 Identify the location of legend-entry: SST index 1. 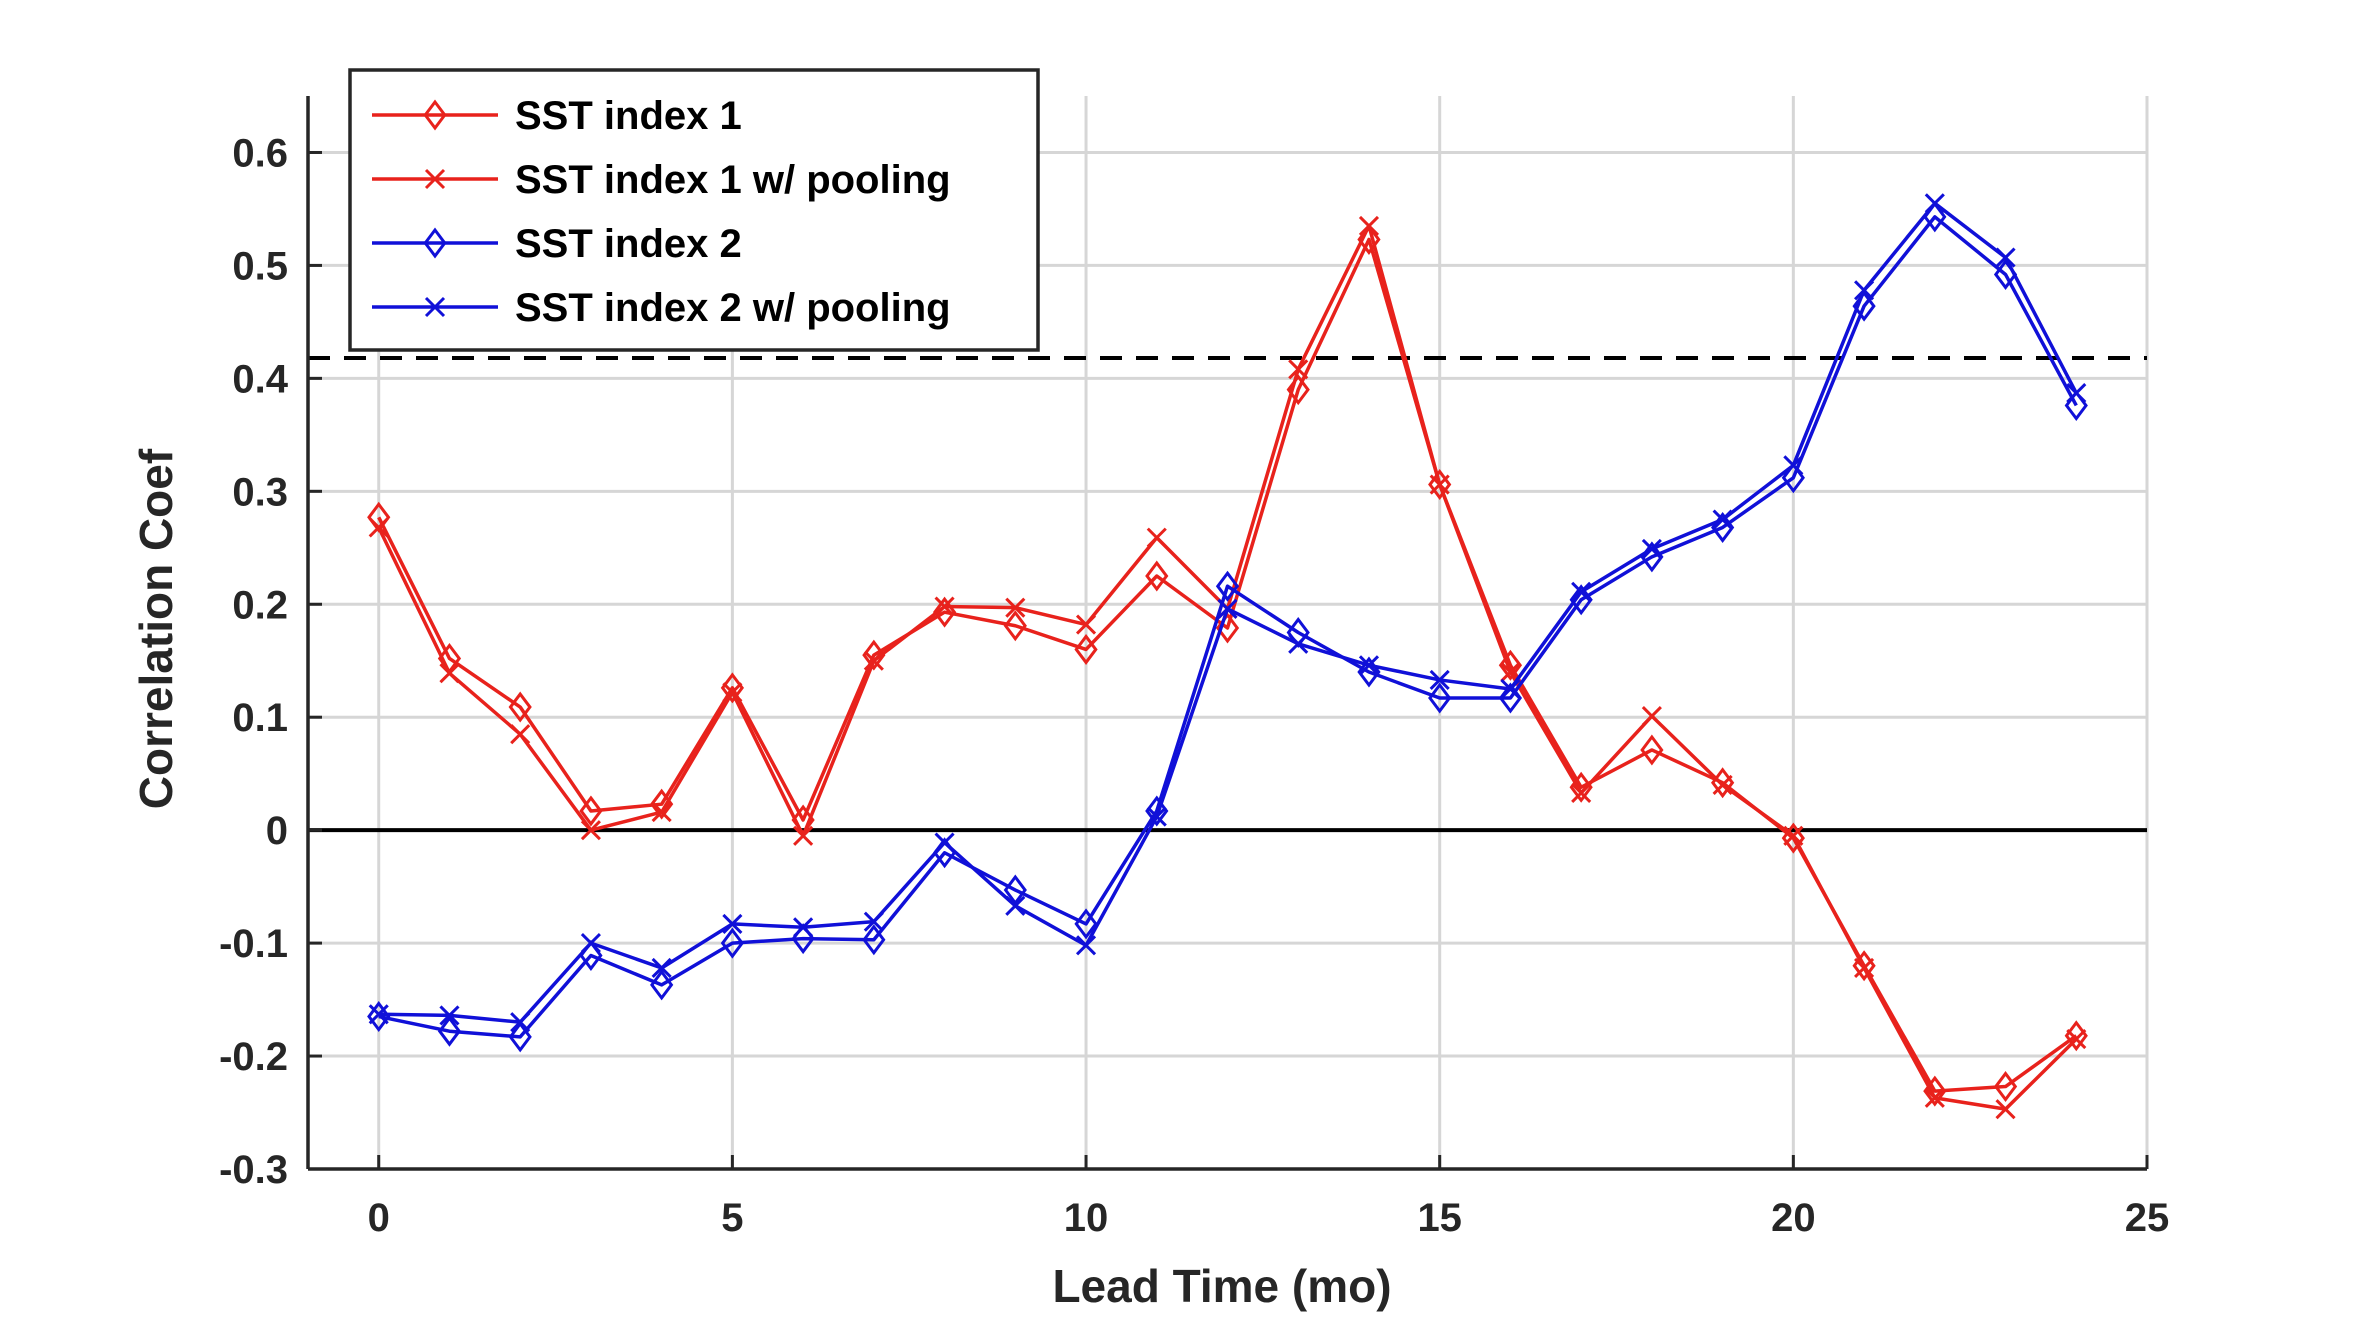
(557, 116).